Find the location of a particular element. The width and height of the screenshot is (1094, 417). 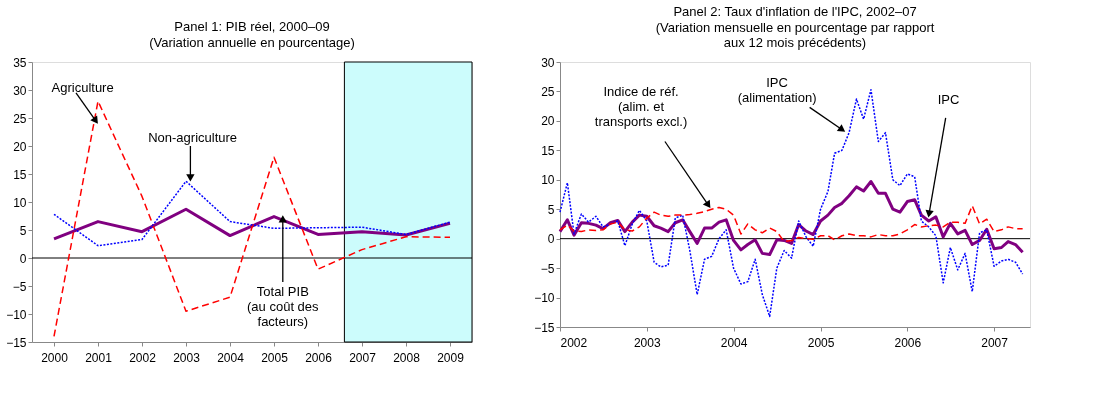

x-tick-label: 2009 is located at coordinates (451, 357).